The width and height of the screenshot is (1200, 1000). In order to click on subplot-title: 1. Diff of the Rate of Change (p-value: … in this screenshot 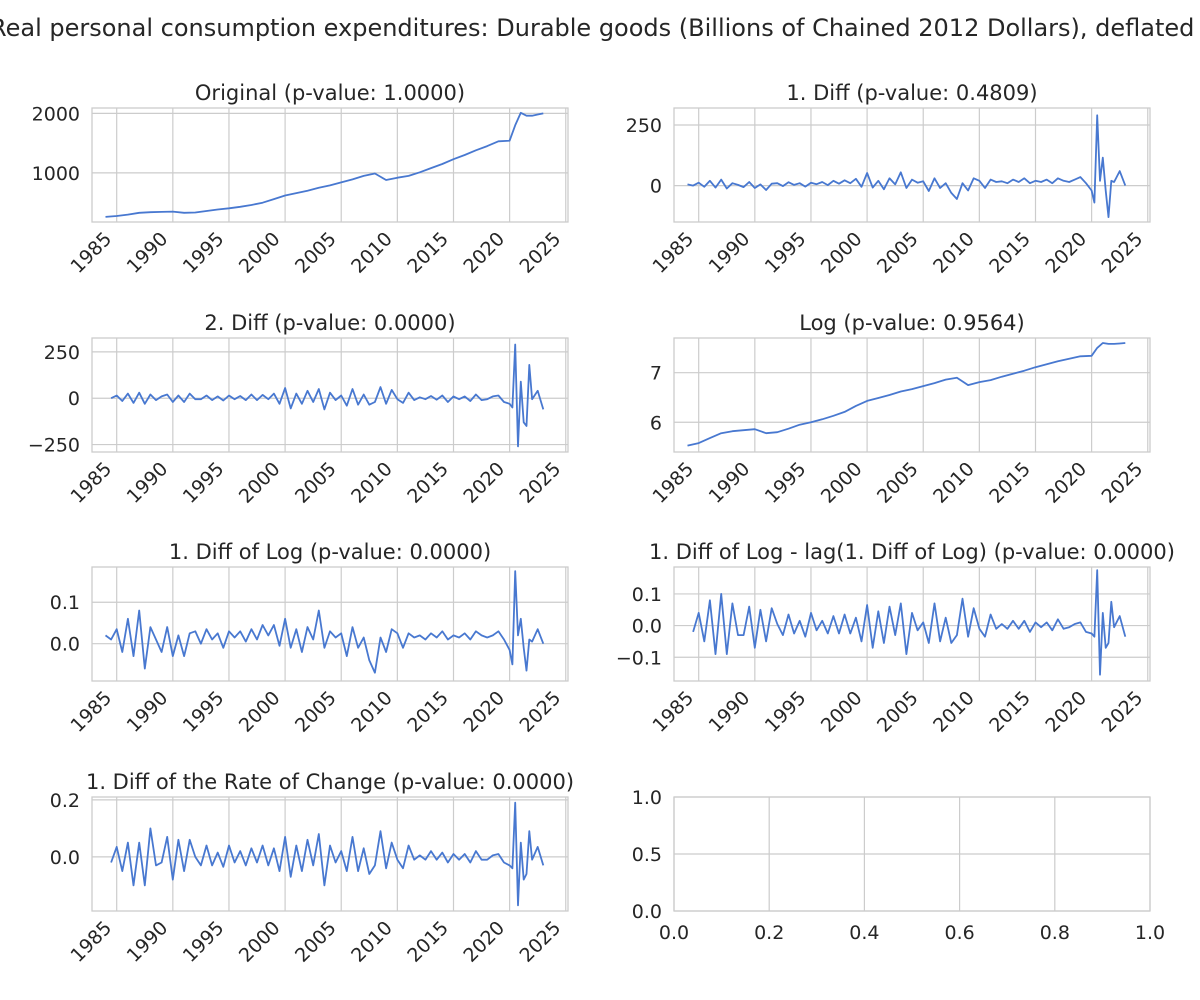, I will do `click(330, 782)`.